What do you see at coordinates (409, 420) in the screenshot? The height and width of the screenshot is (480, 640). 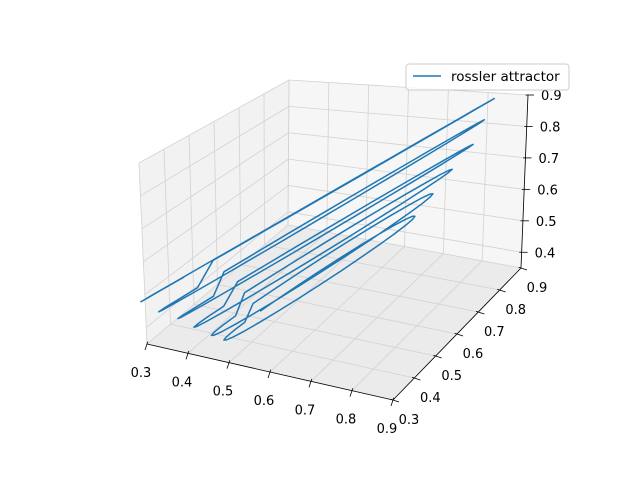 I see `y-tick-label: 0.3` at bounding box center [409, 420].